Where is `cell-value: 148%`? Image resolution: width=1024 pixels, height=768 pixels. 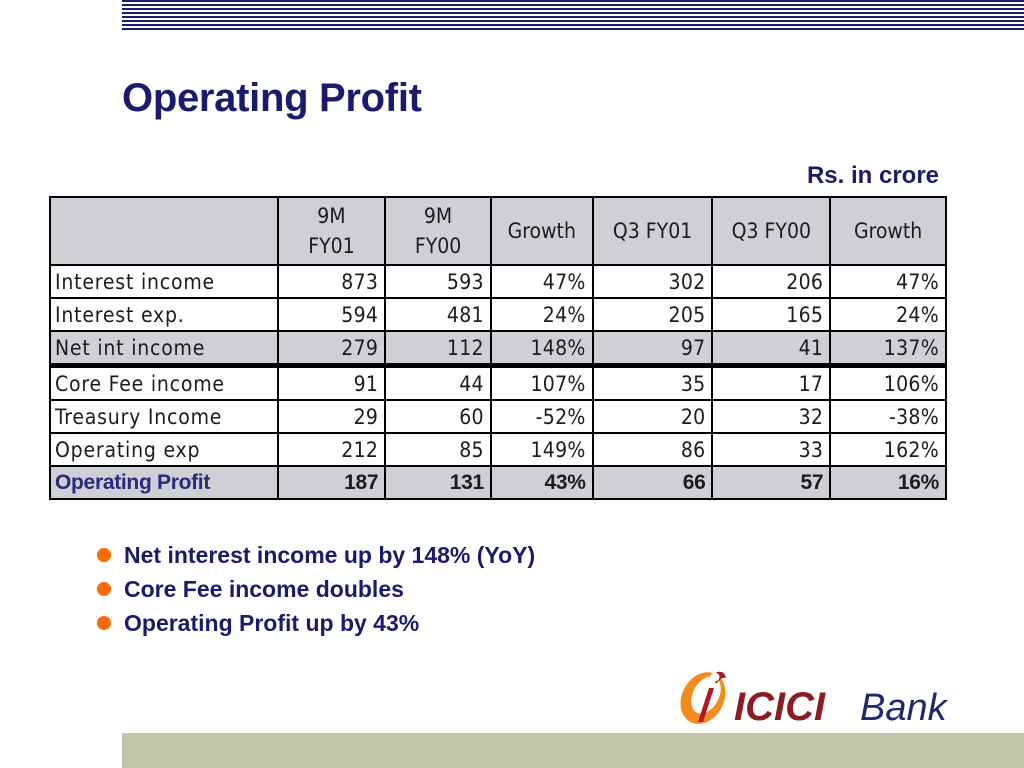
cell-value: 148% is located at coordinates (541, 348).